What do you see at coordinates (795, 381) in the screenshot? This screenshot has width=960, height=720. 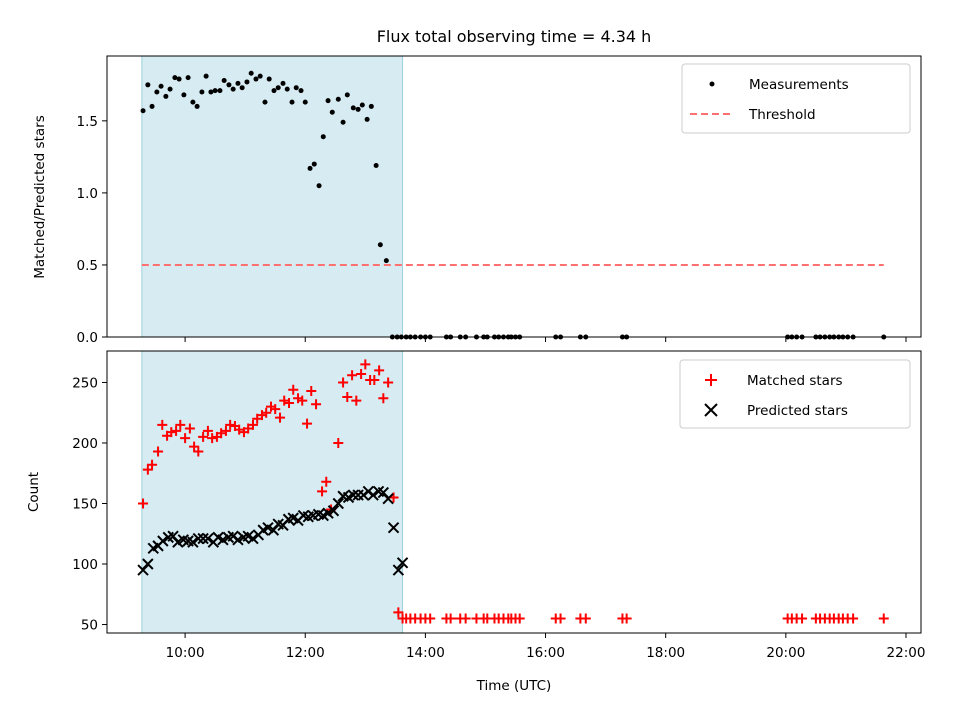 I see `legend-matched-label: Matched stars` at bounding box center [795, 381].